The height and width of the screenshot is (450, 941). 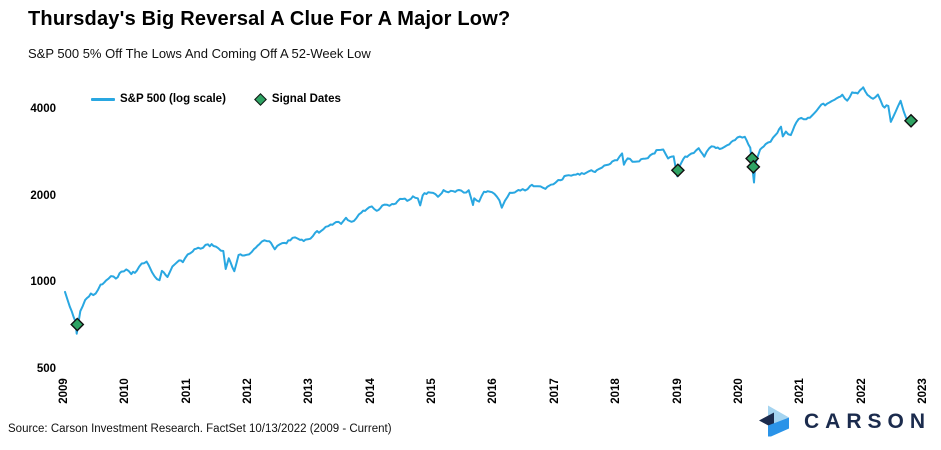 I want to click on legend-label-sp500: S&P 500 (log scale), so click(x=173, y=99).